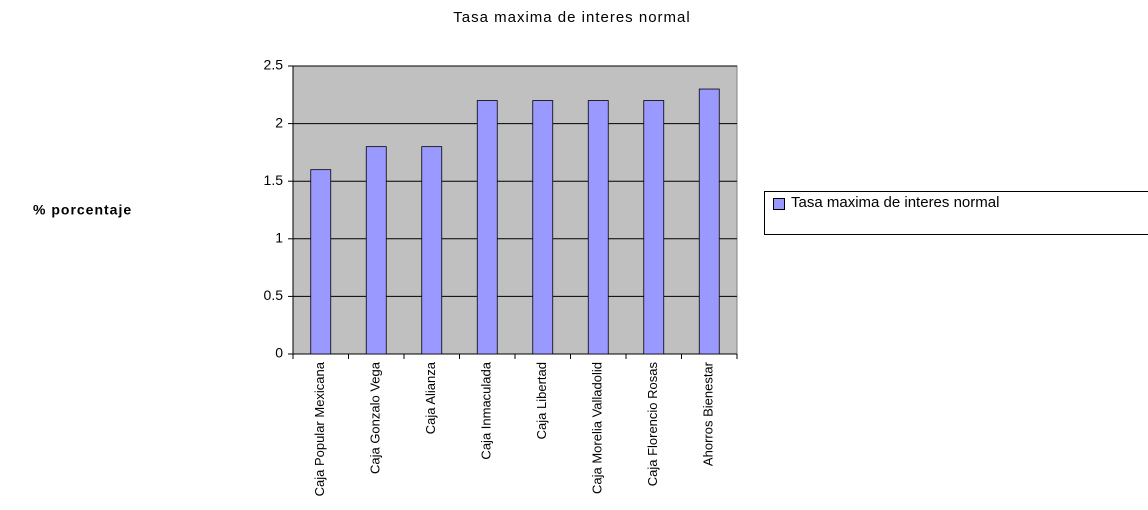  I want to click on chart-title: Tasa maxima de interes normal, so click(571, 17).